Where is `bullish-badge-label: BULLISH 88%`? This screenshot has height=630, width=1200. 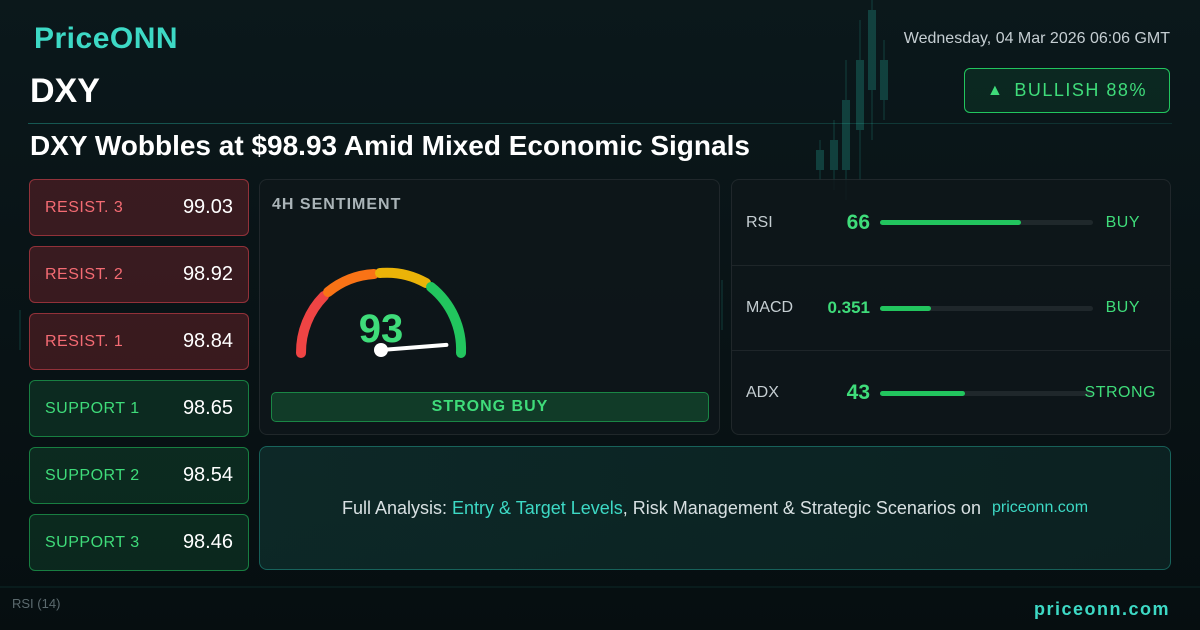 bullish-badge-label: BULLISH 88% is located at coordinates (1080, 90).